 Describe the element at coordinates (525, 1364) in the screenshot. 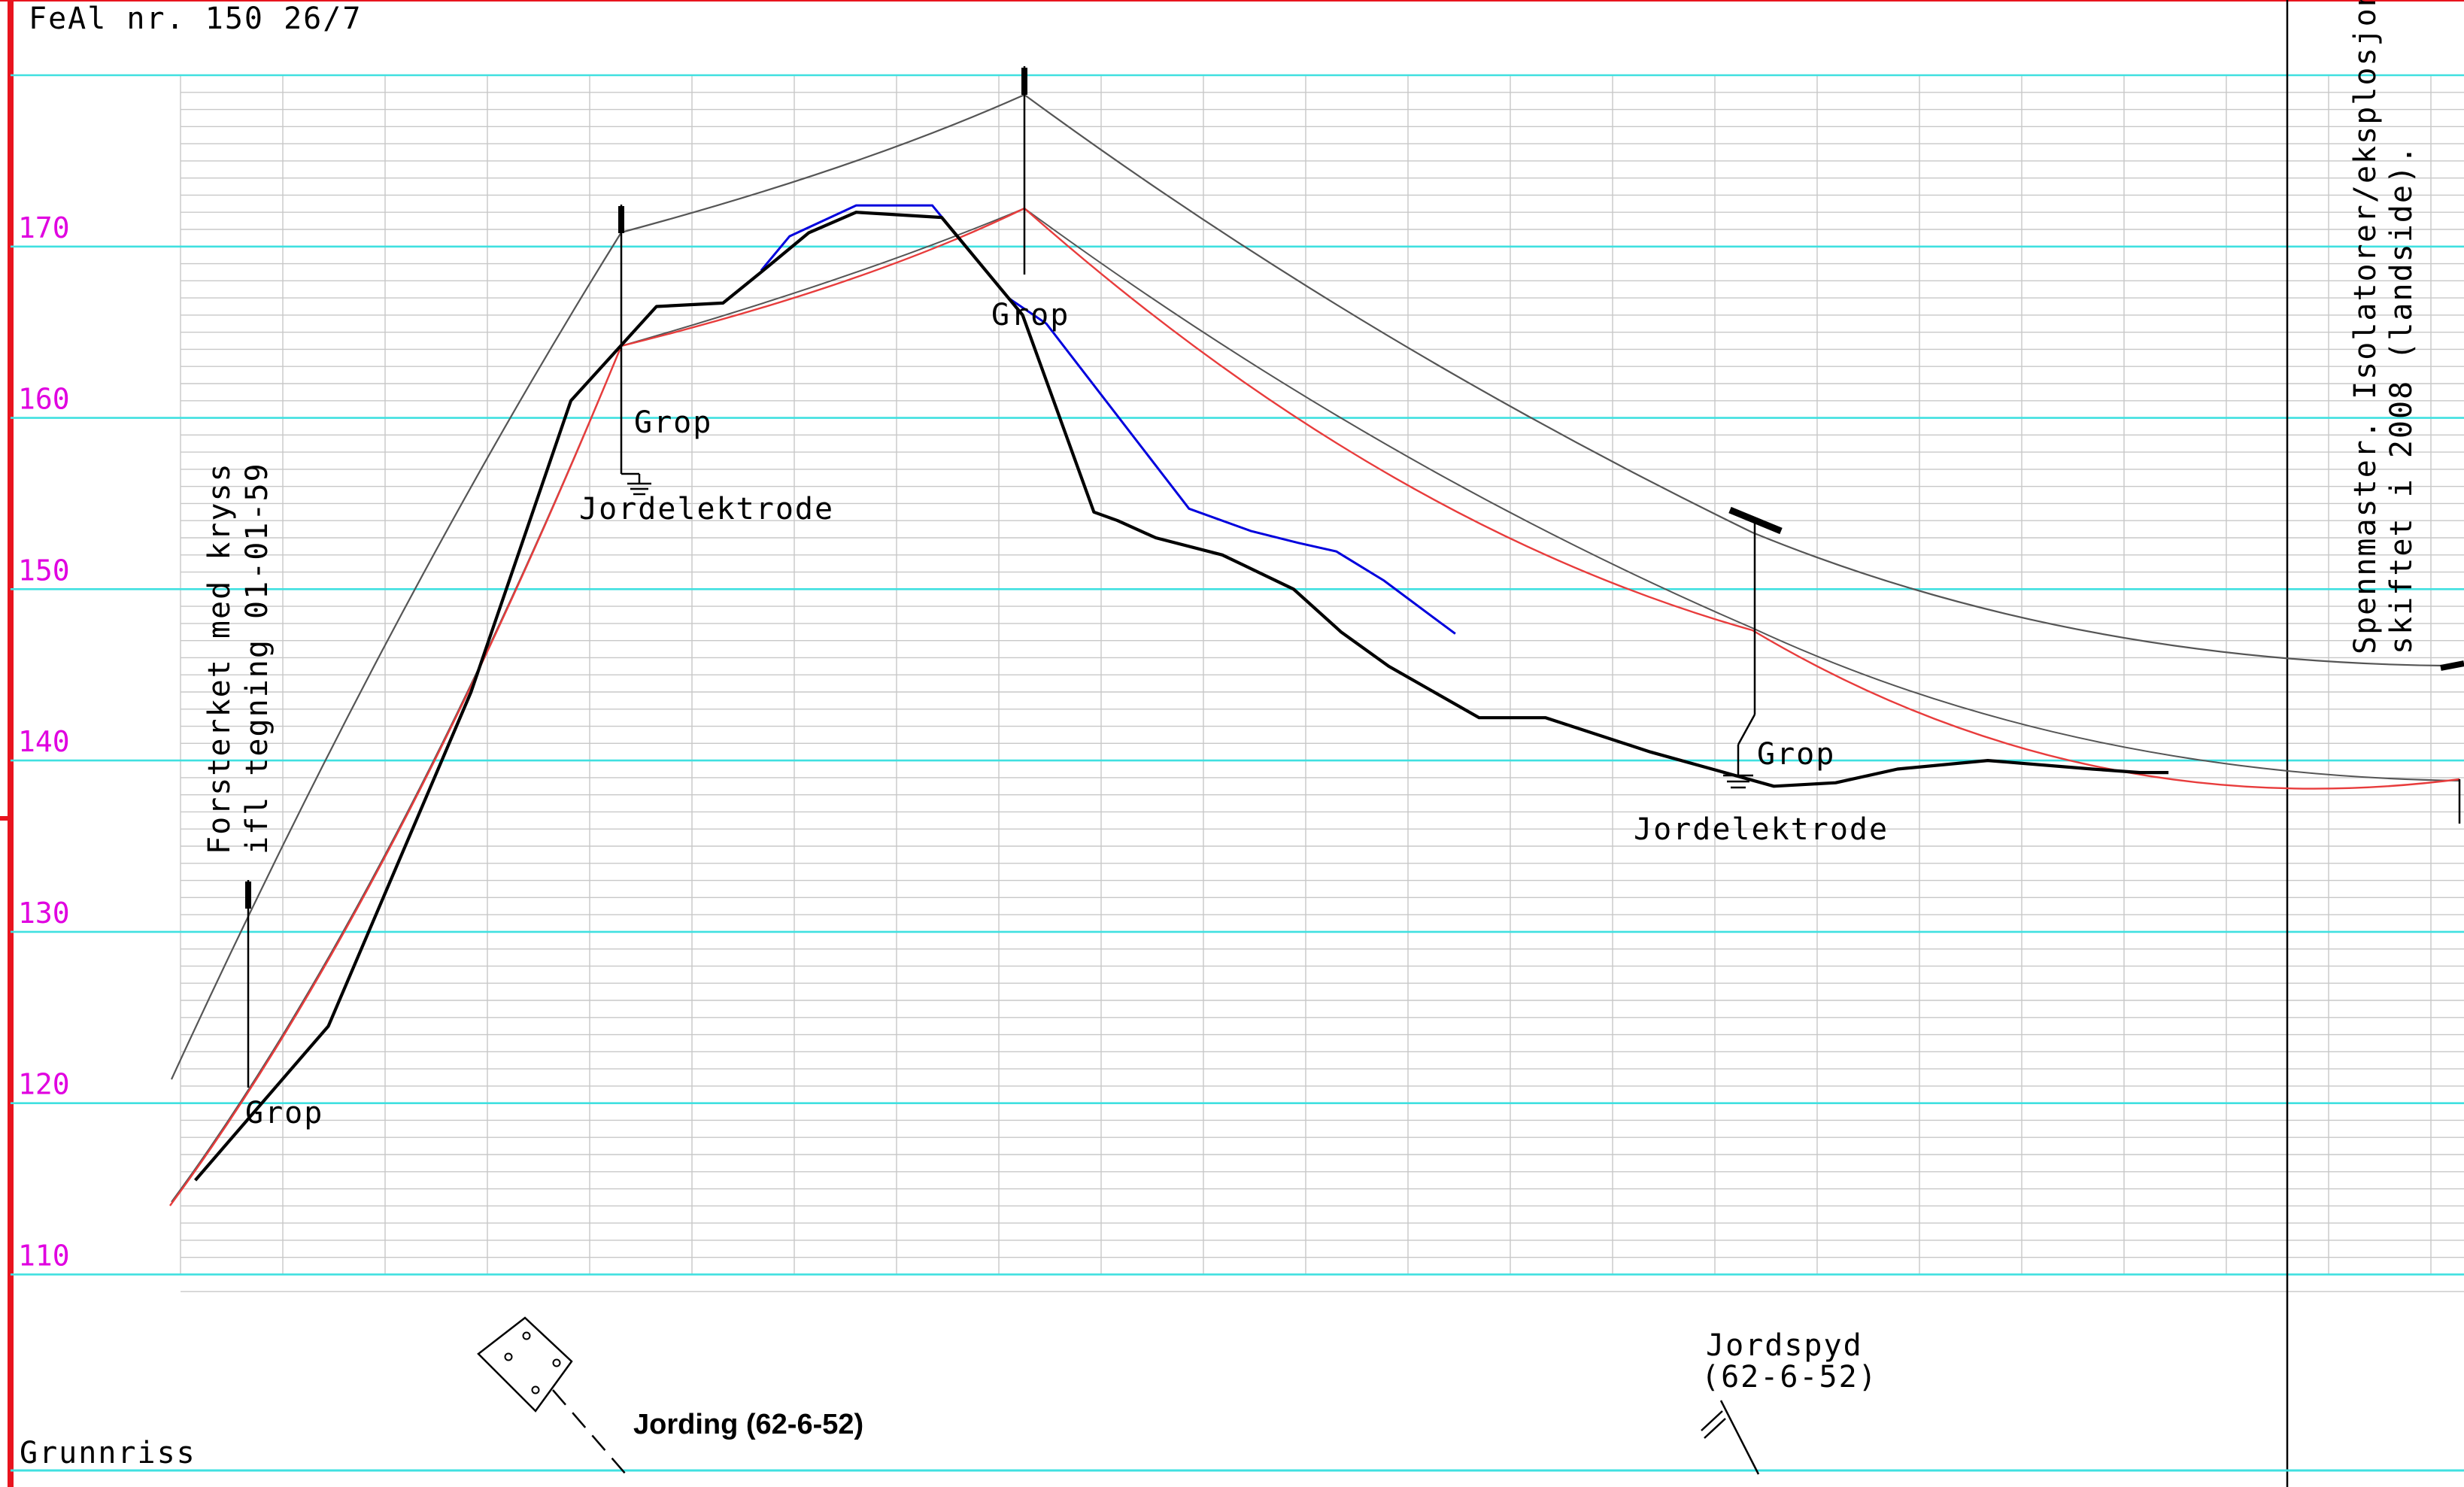

I see `grounding-plate-symbol` at that location.